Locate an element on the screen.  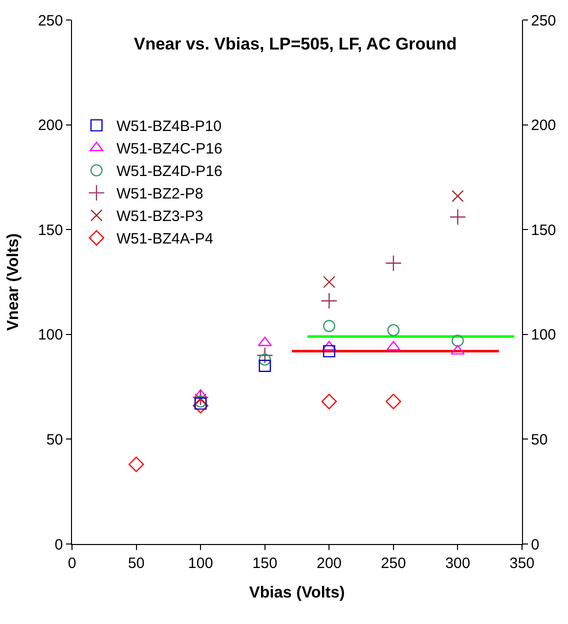
x-tick-label: 50 is located at coordinates (136, 563).